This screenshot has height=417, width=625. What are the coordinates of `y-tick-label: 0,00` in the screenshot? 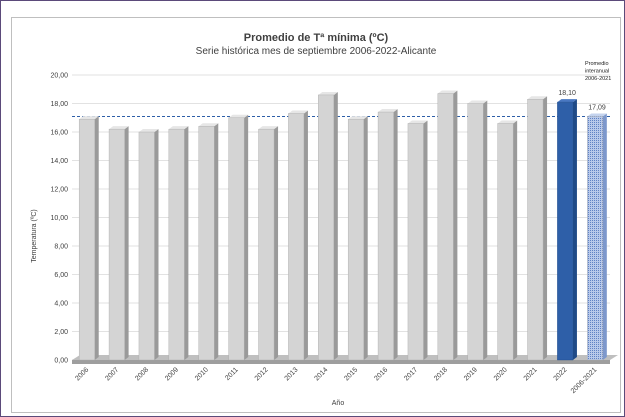 It's located at (61, 361).